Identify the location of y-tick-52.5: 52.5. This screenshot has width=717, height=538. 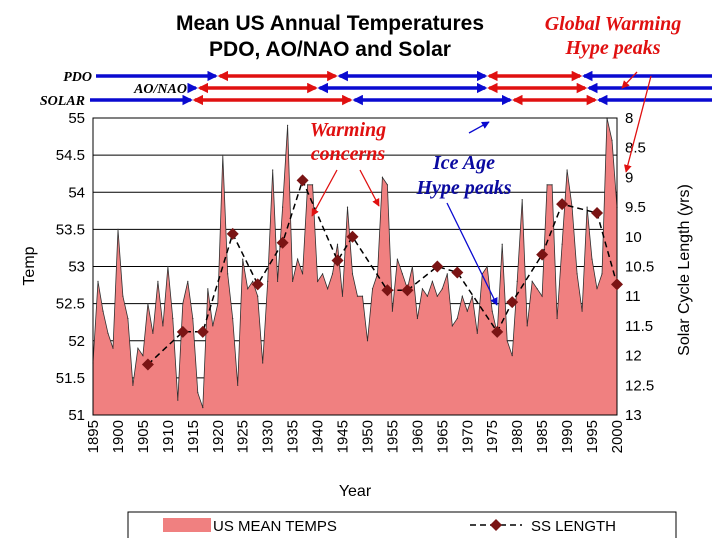
(70, 304).